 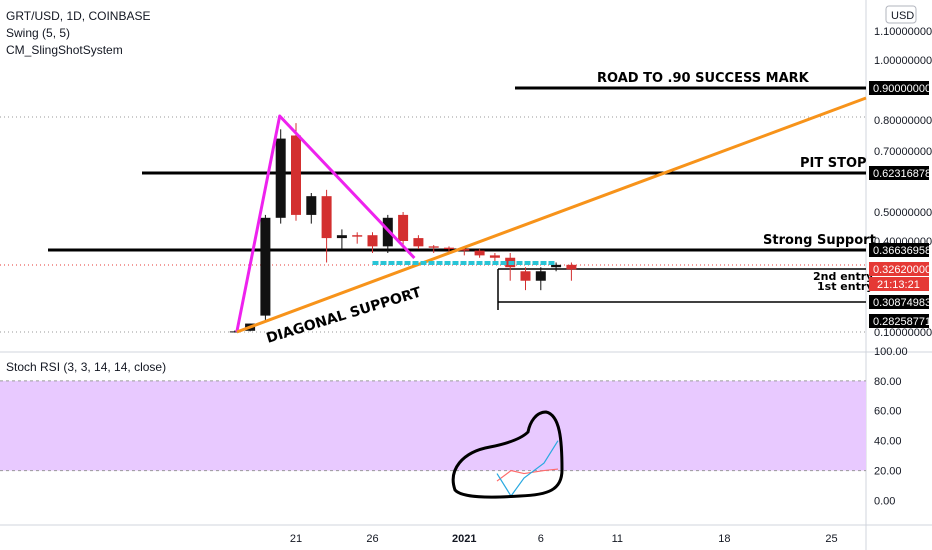 What do you see at coordinates (38, 33) in the screenshot?
I see `indicator-swing: Swing (5, 5)` at bounding box center [38, 33].